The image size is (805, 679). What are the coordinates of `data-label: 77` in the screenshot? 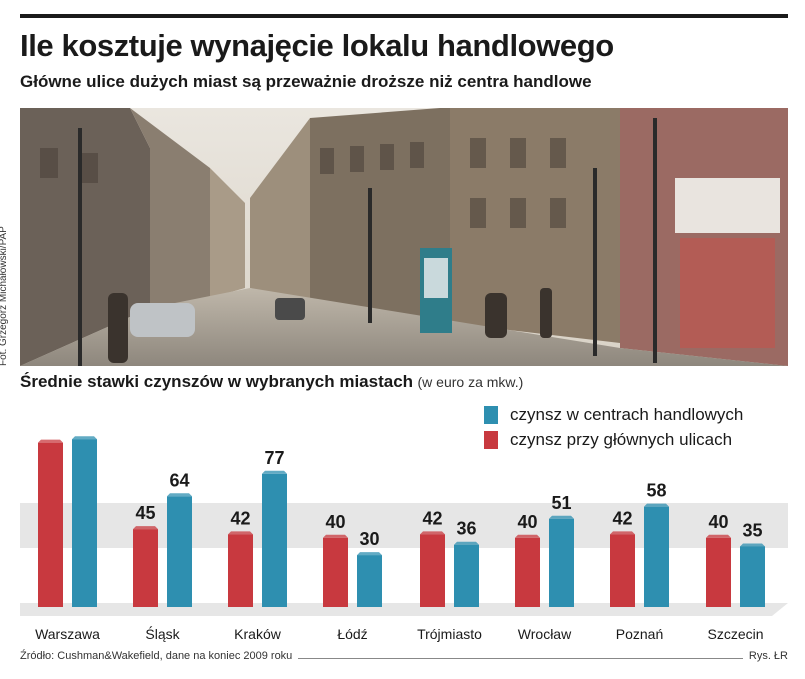 It's located at (274, 458).